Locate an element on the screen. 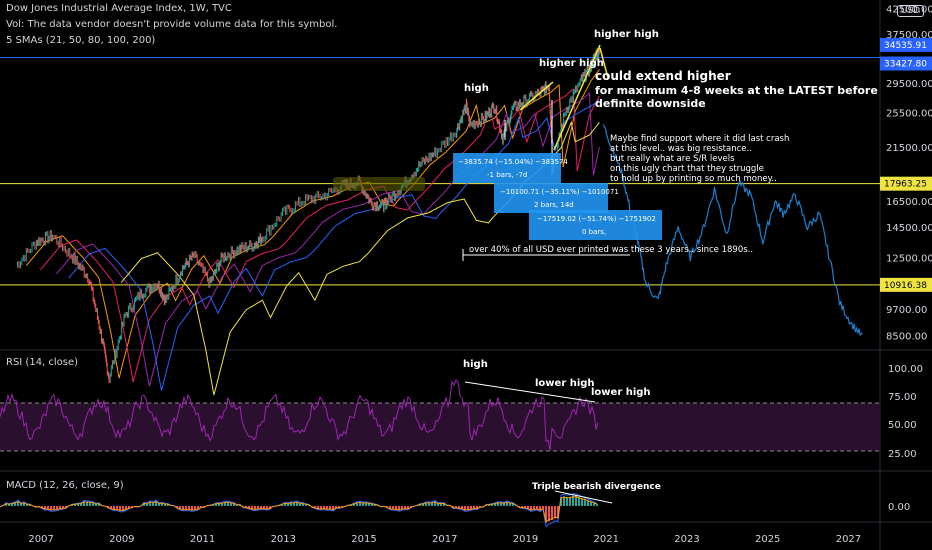  sma-legend: 5 SMAs (21, 50, 80, 100, 200) is located at coordinates (81, 40).